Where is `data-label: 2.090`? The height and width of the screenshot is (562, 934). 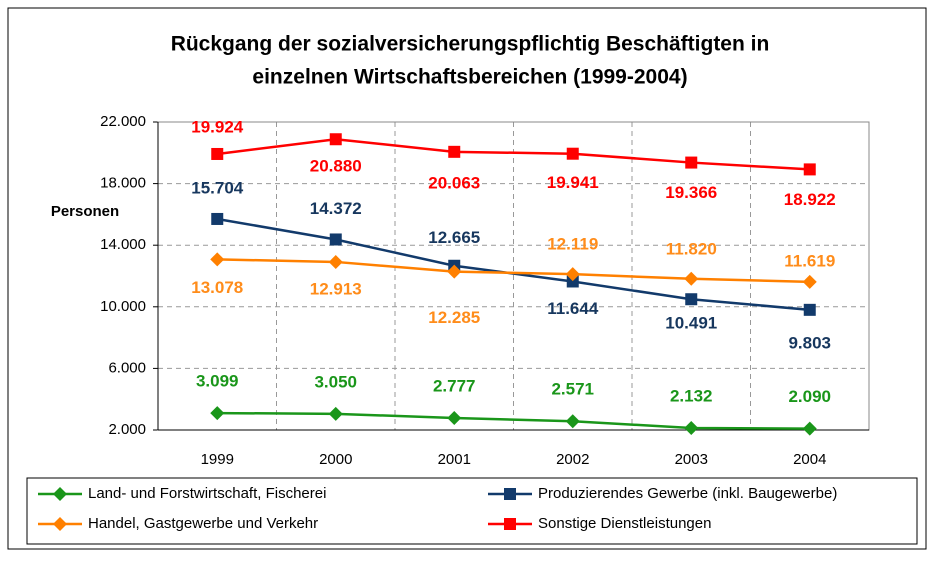 data-label: 2.090 is located at coordinates (809, 396).